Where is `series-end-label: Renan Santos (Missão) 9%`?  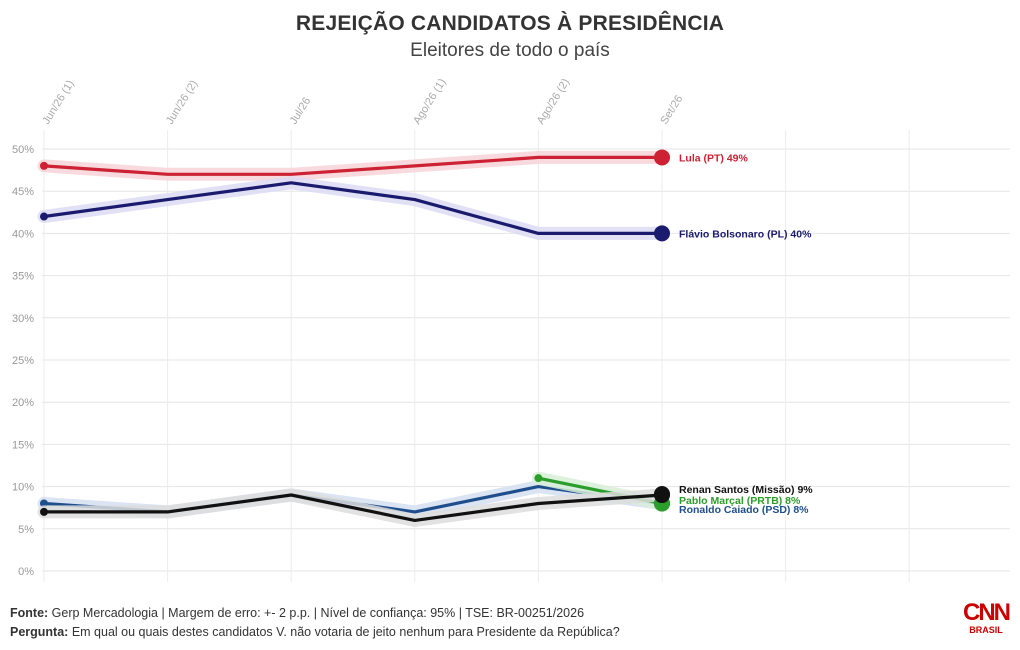
series-end-label: Renan Santos (Missão) 9% is located at coordinates (746, 490).